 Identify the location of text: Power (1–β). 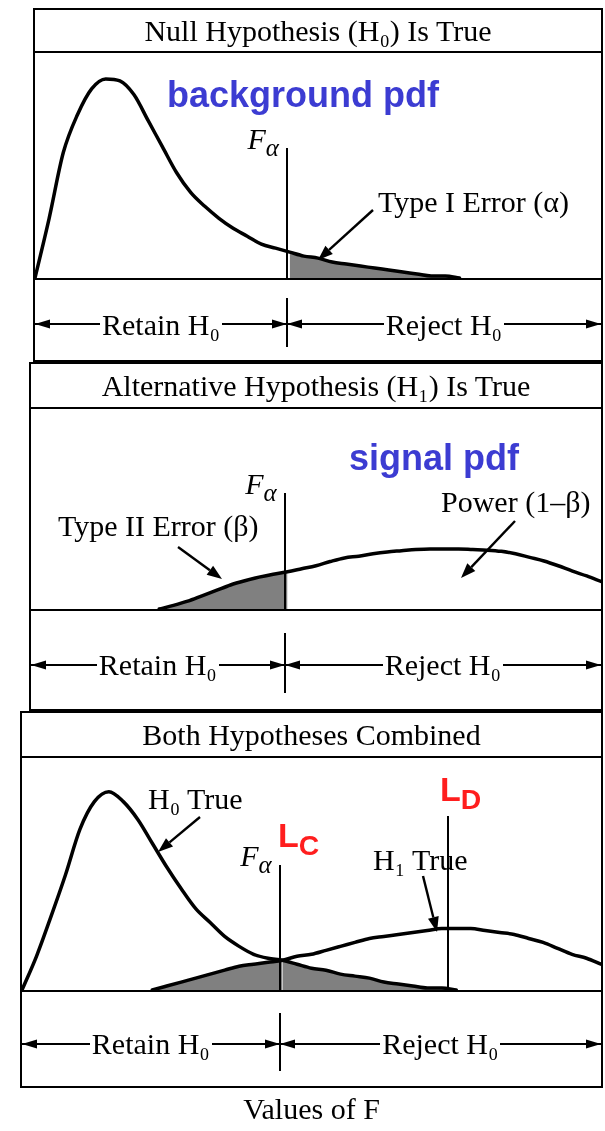
(516, 501).